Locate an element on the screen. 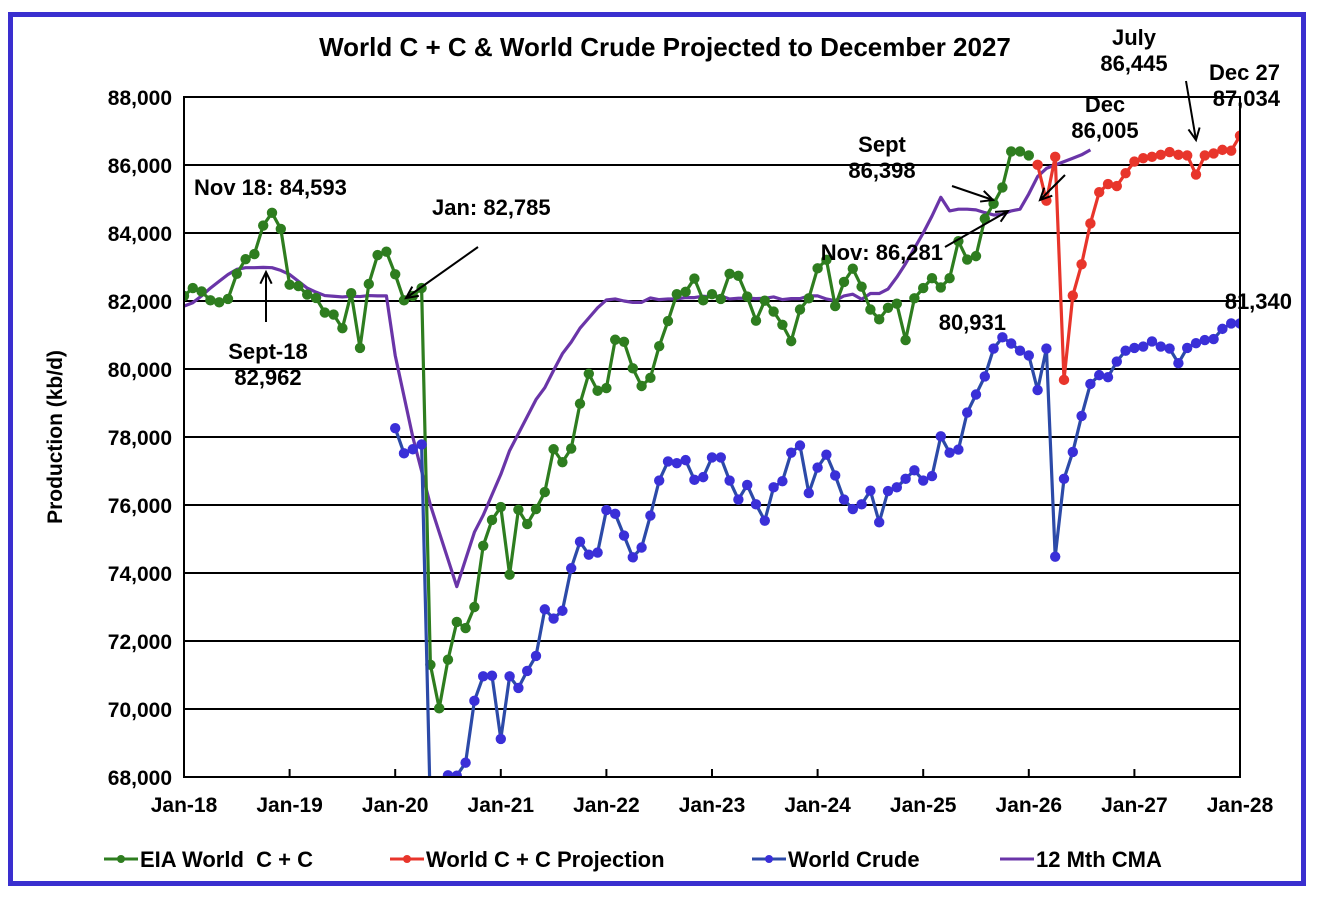 This screenshot has height=908, width=1322. x-tick-label: Jan-25 is located at coordinates (923, 805).